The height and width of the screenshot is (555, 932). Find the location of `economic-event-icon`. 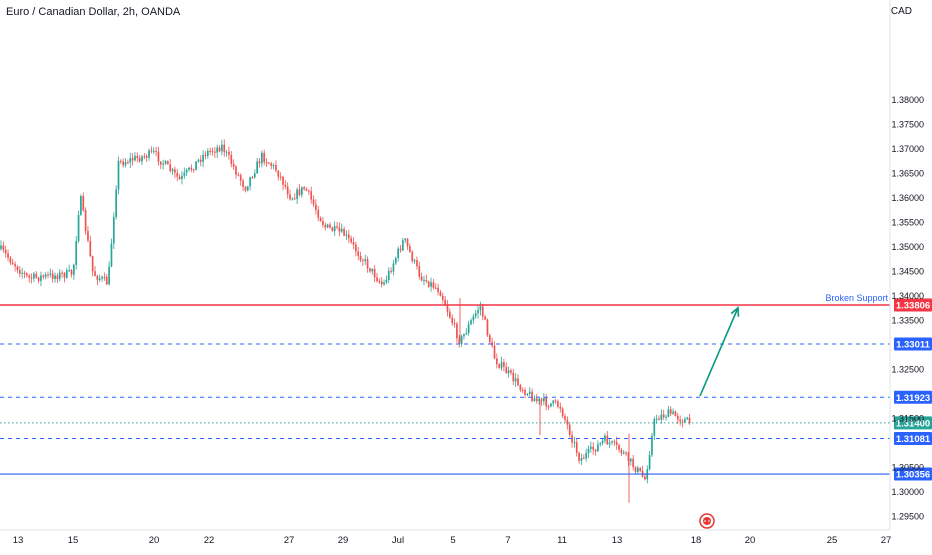

economic-event-icon is located at coordinates (707, 521).